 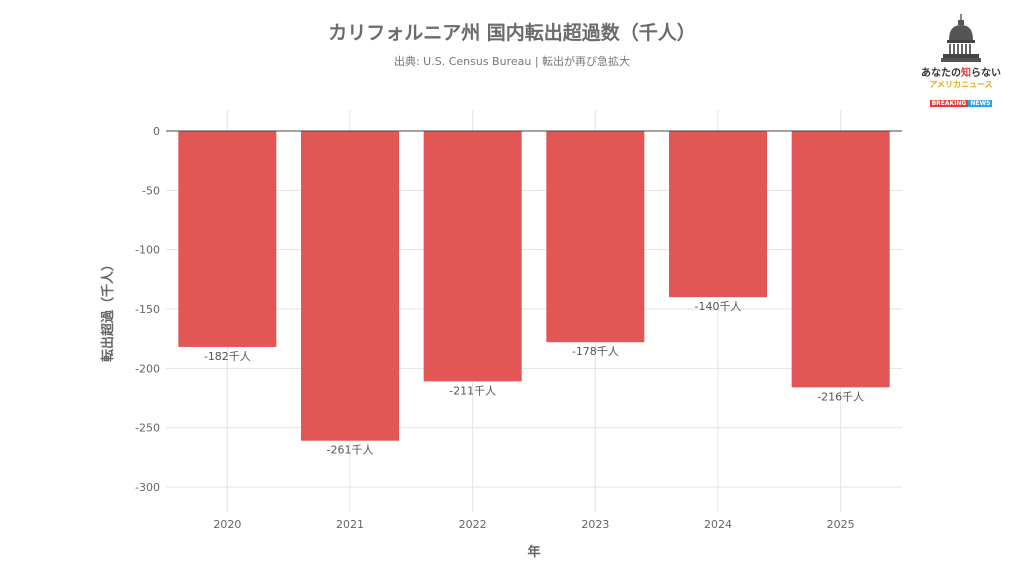 What do you see at coordinates (941, 73) in the screenshot?
I see `logo-text-1: あなたの` at bounding box center [941, 73].